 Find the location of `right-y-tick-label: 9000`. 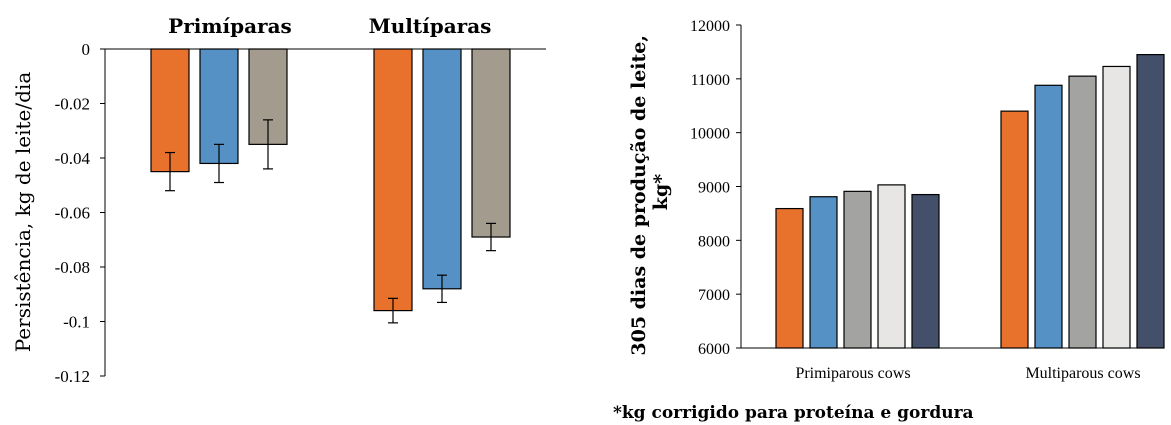

right-y-tick-label: 9000 is located at coordinates (714, 188).